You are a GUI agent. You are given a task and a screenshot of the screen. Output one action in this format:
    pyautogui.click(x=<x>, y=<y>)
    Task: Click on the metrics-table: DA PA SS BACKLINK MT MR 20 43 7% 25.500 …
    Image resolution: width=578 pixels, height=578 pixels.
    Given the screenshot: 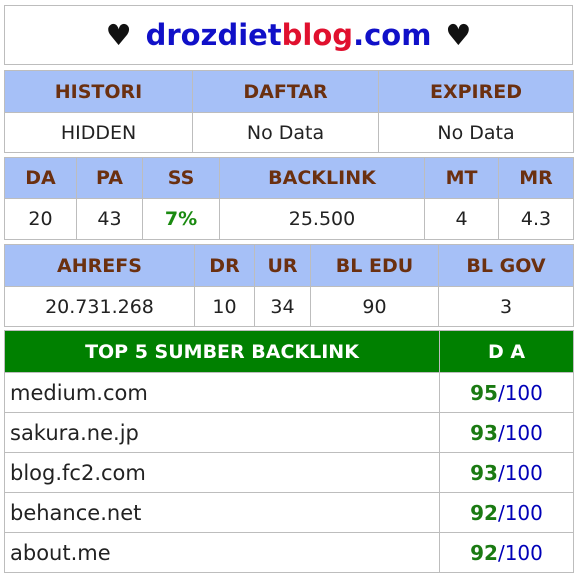 What is the action you would take?
    pyautogui.click(x=289, y=198)
    